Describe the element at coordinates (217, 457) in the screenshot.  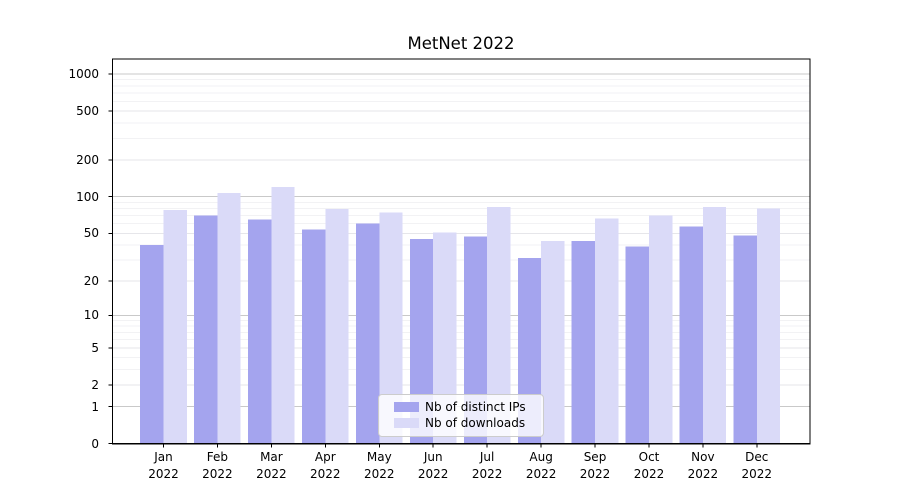
I see `x-tick-month: Feb` at that location.